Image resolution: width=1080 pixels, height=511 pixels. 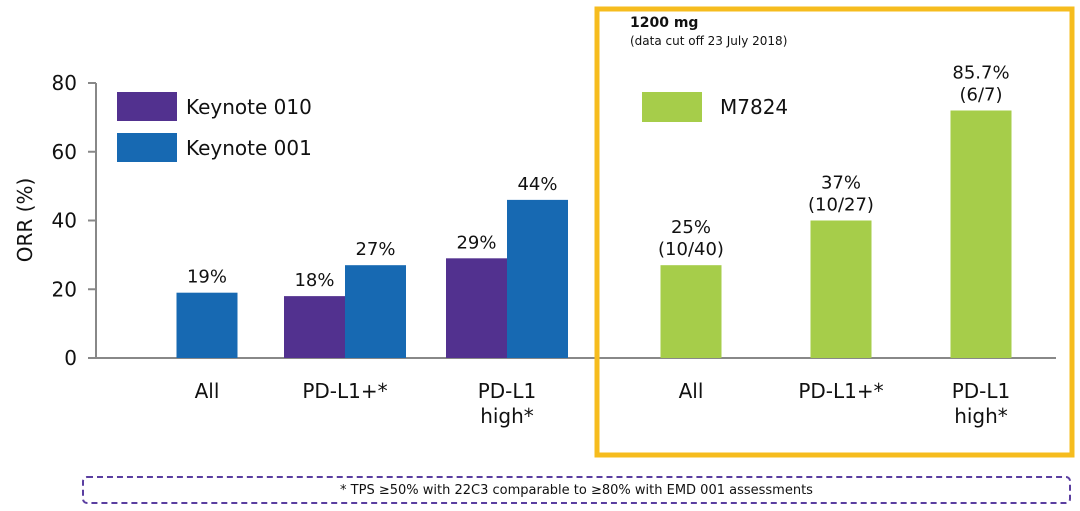 What do you see at coordinates (476, 242) in the screenshot?
I see `bar-value-label: 29%` at bounding box center [476, 242].